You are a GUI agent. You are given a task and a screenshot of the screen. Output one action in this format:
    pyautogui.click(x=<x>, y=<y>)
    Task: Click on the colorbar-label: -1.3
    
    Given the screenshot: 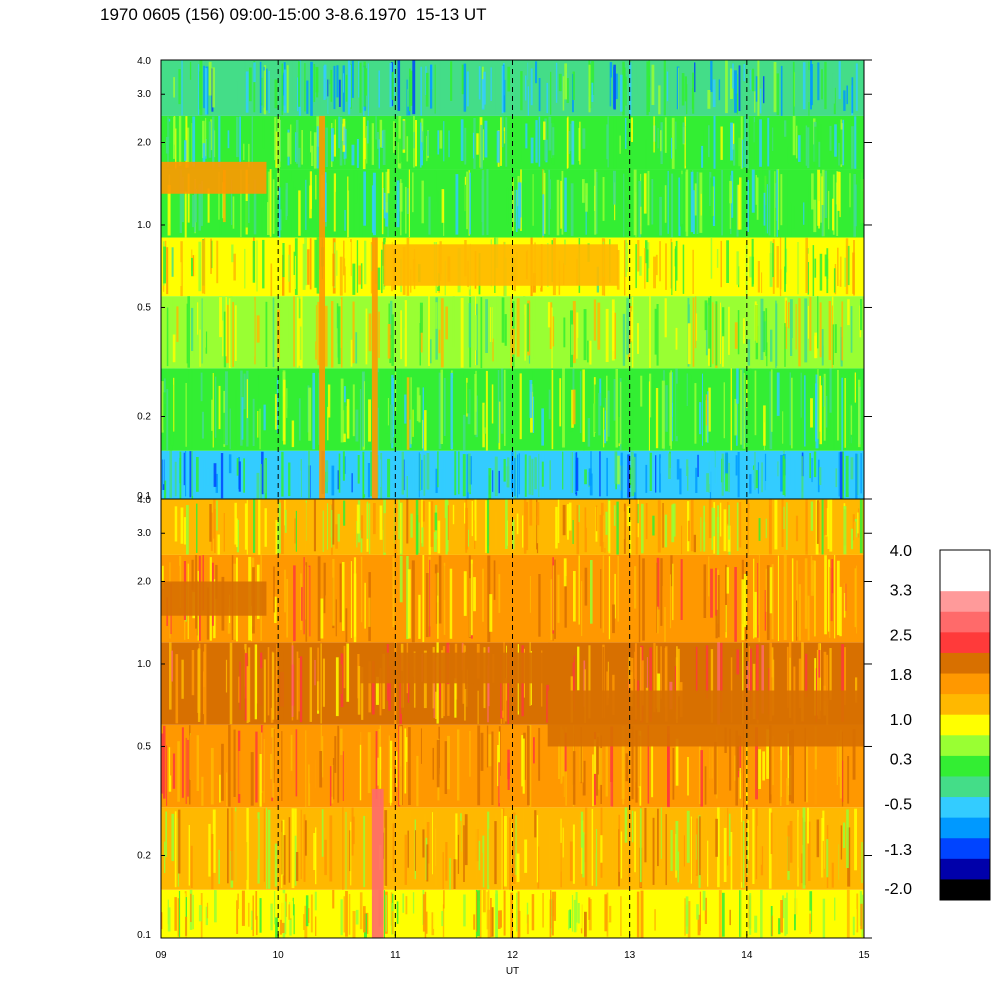 What is the action you would take?
    pyautogui.click(x=898, y=850)
    